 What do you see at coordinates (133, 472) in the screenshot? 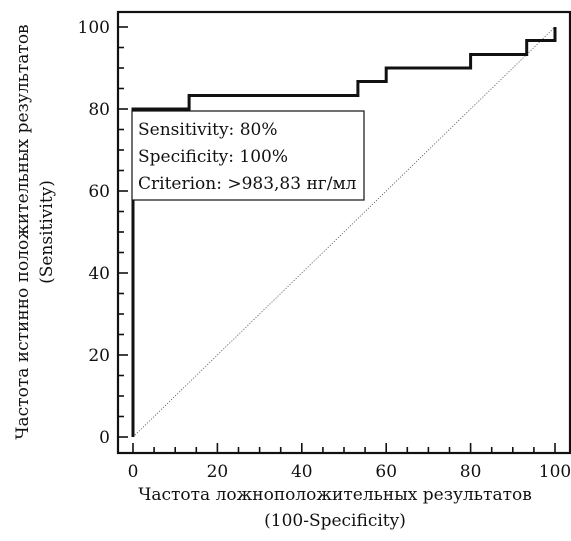
I see `x-tick-label: 0` at bounding box center [133, 472].